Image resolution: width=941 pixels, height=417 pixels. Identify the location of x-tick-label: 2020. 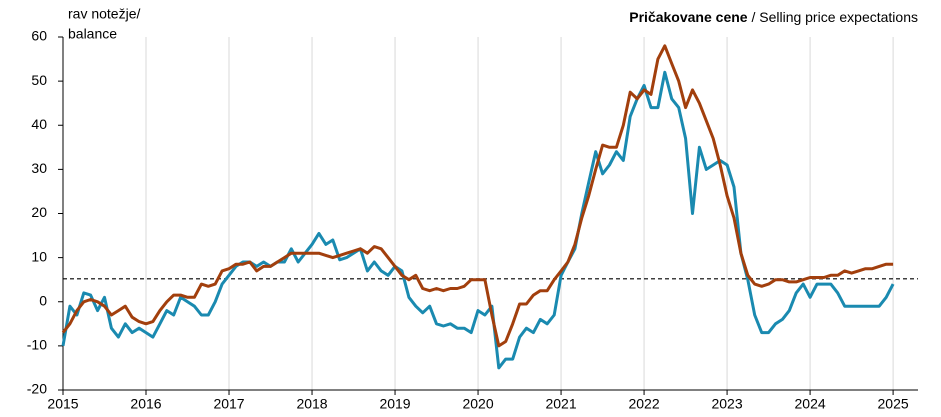
(477, 404).